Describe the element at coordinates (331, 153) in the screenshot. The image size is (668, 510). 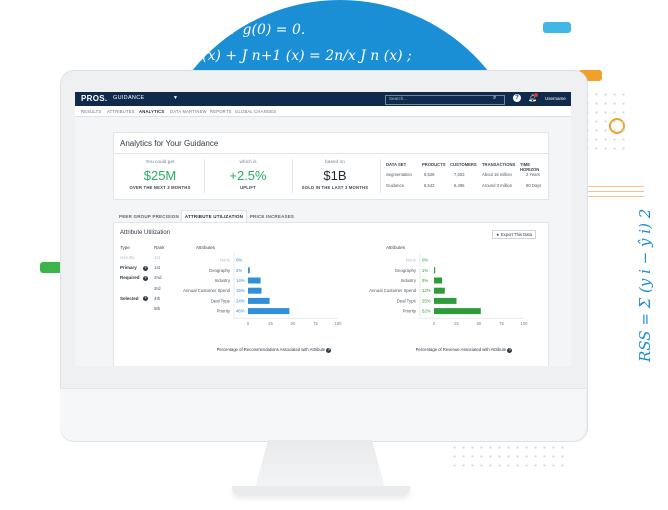
I see `card-divider` at that location.